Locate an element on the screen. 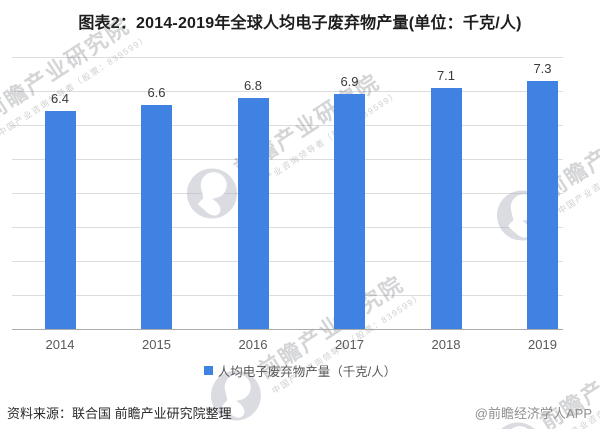 The width and height of the screenshot is (600, 429). credit-text: @前瞻经济学人APP is located at coordinates (533, 413).